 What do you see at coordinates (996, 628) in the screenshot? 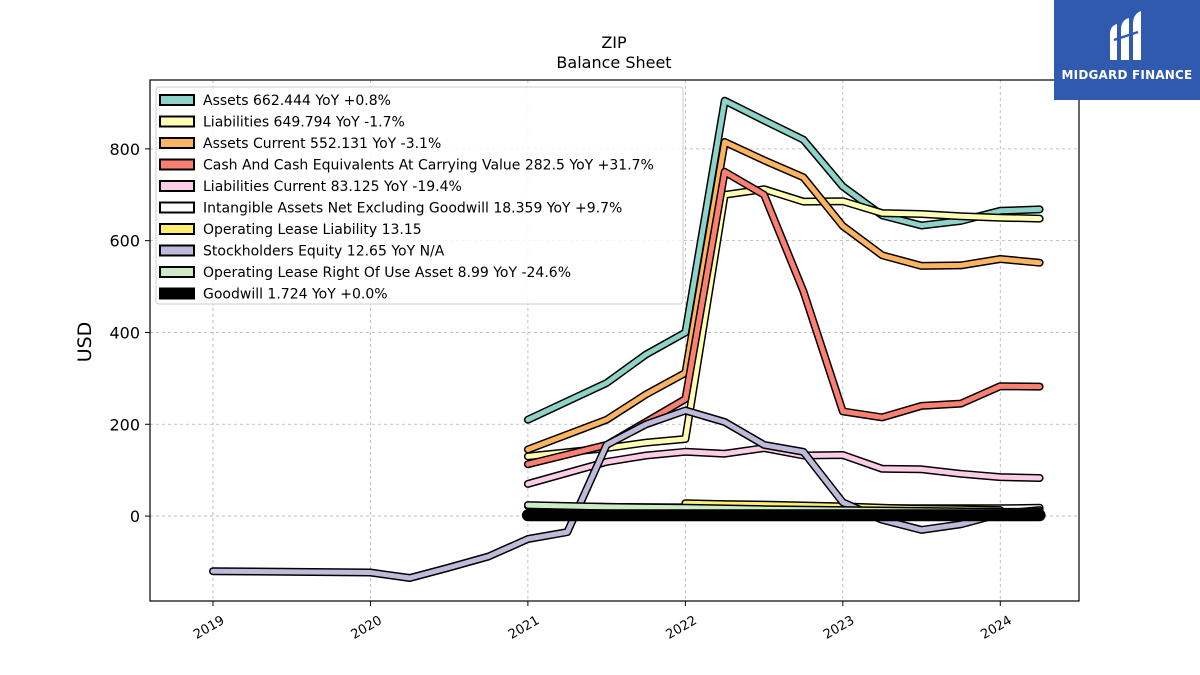
I see `x-tick-label: 2024` at bounding box center [996, 628].